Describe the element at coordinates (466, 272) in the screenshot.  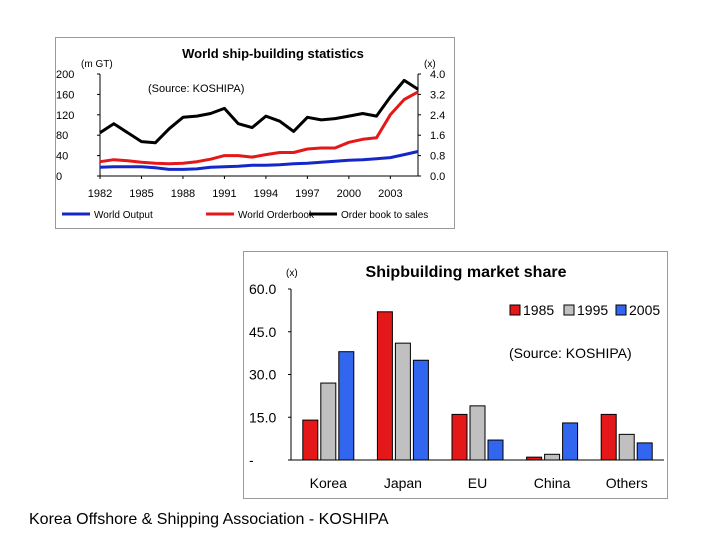
I see `chart-title: Shipbuilding market share` at that location.